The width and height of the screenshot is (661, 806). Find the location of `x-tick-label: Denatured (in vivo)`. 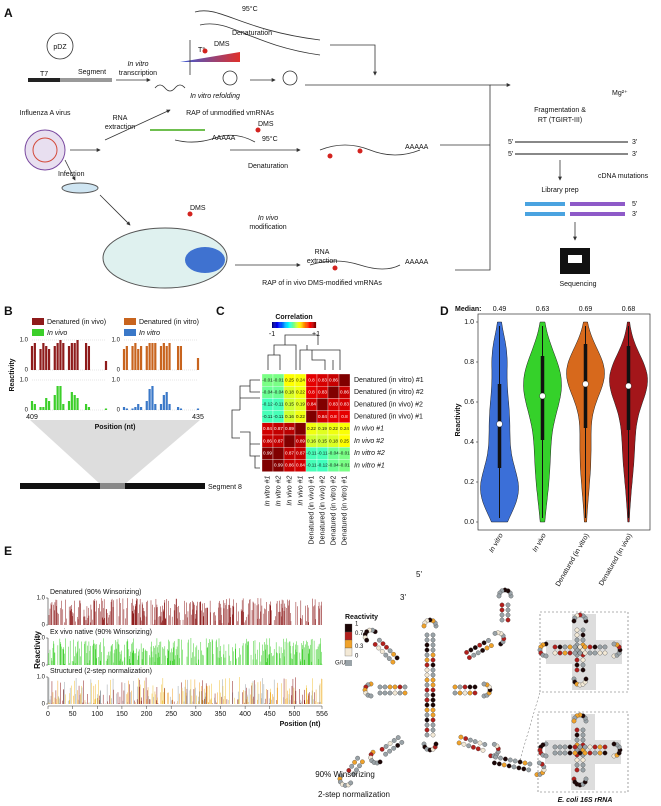

x-tick-label: Denatured (in vivo) is located at coordinates (616, 559).